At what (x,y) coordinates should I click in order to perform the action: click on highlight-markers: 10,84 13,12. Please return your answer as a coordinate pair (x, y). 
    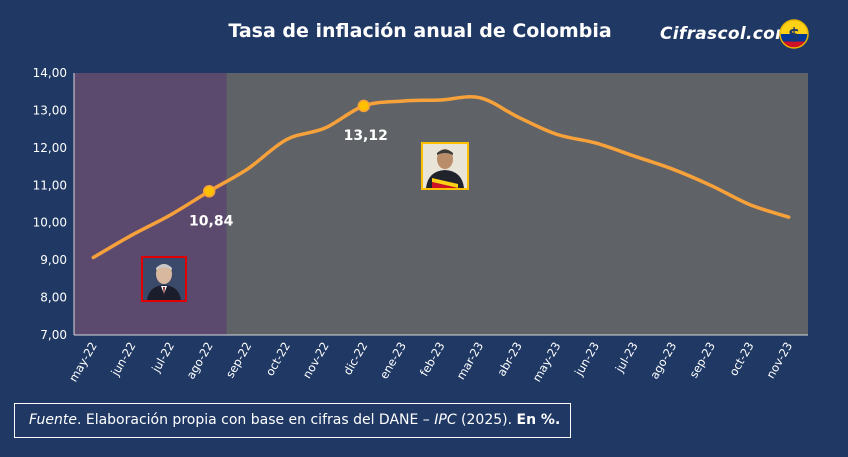
    Looking at the image, I should click on (288, 164).